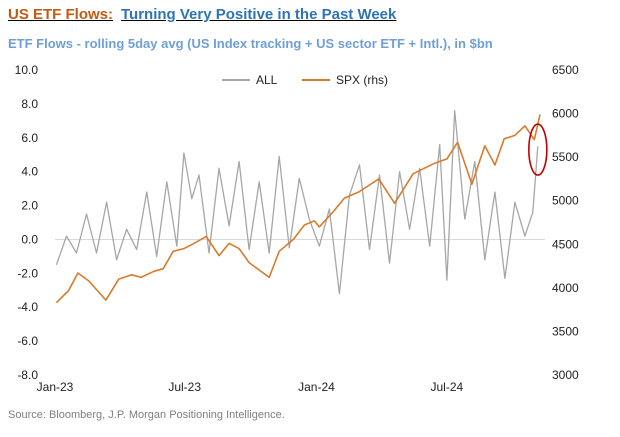 The width and height of the screenshot is (620, 437). What do you see at coordinates (316, 387) in the screenshot?
I see `x-tick-label: Jan-24` at bounding box center [316, 387].